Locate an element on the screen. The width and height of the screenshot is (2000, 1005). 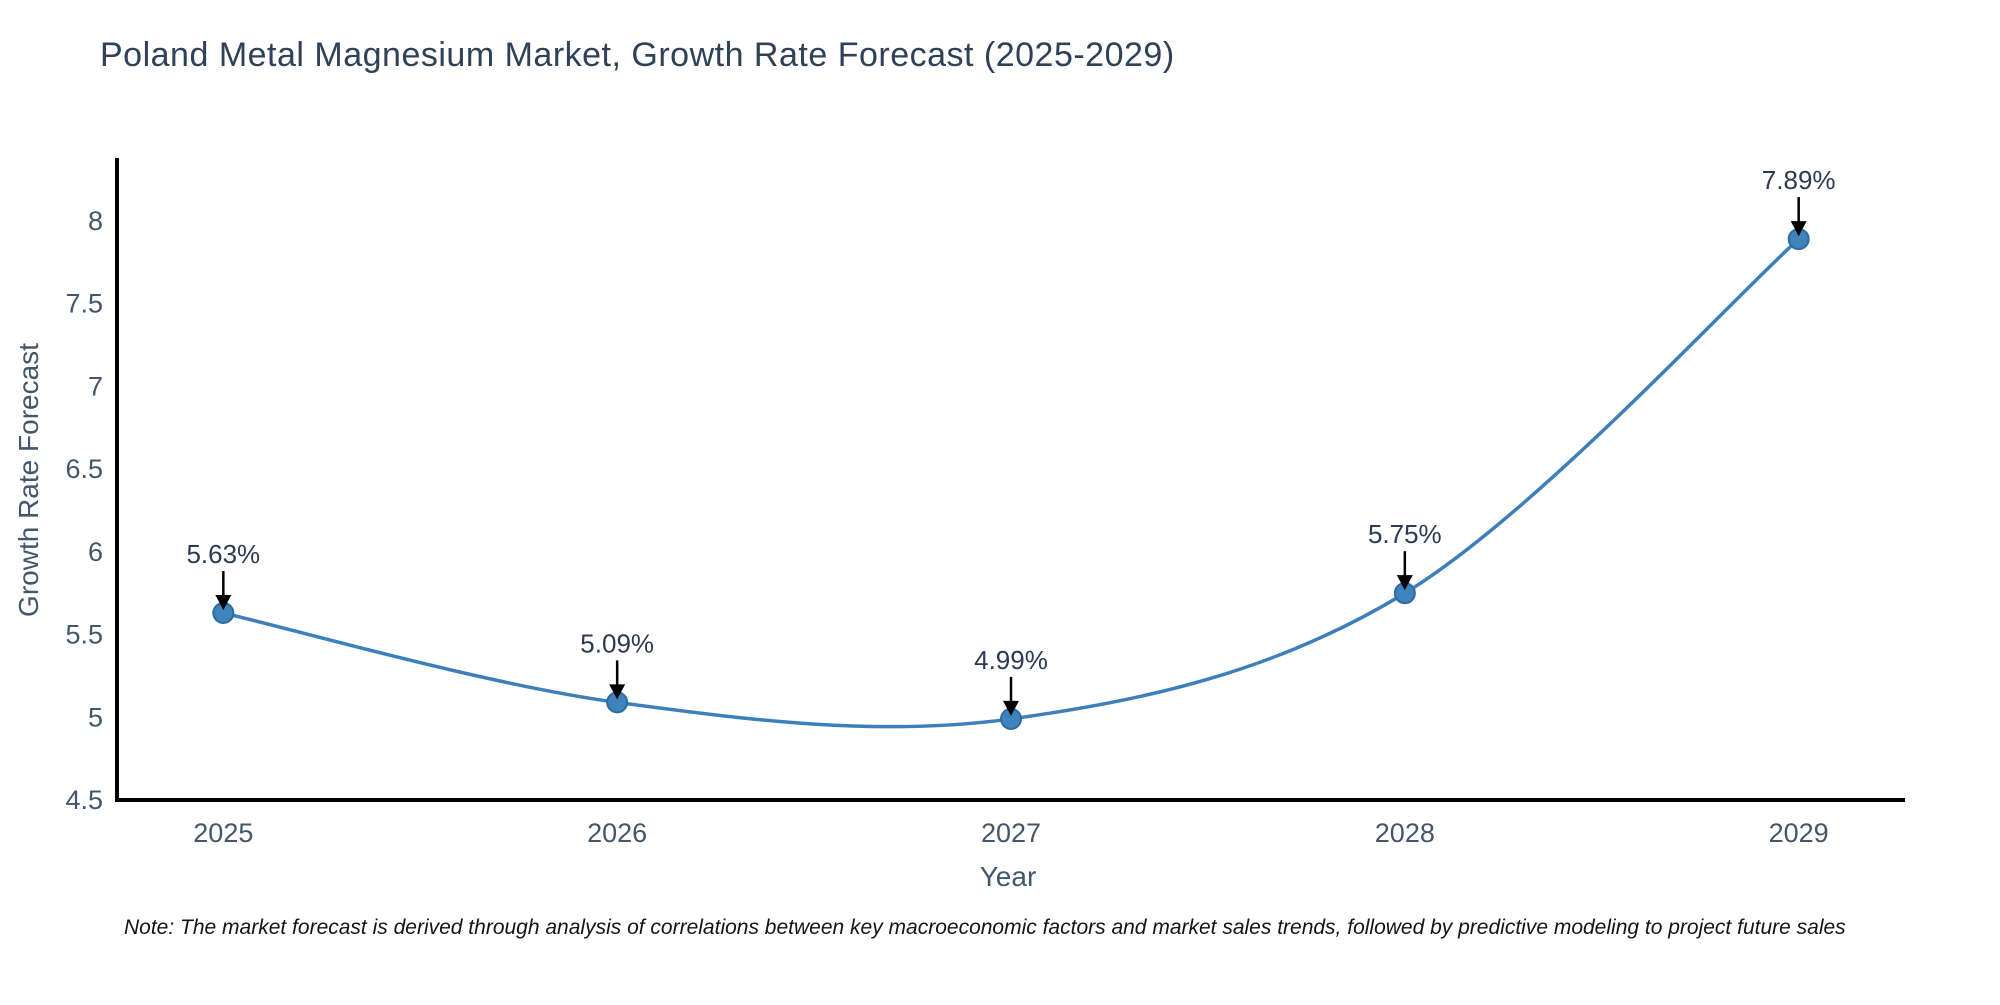
x-tick-label: 2029 is located at coordinates (1799, 833).